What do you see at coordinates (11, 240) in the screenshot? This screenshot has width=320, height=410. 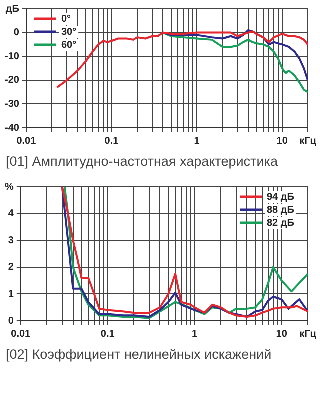 I see `y-tick-label: 3` at bounding box center [11, 240].